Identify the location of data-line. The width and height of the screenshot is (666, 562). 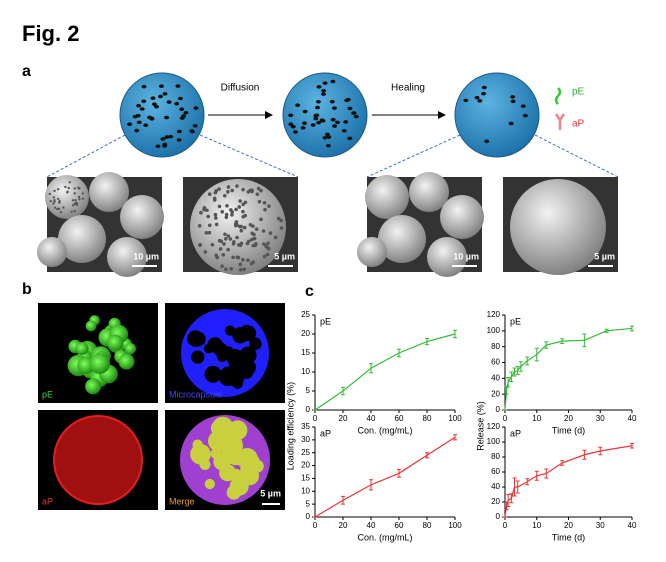
(568, 369).